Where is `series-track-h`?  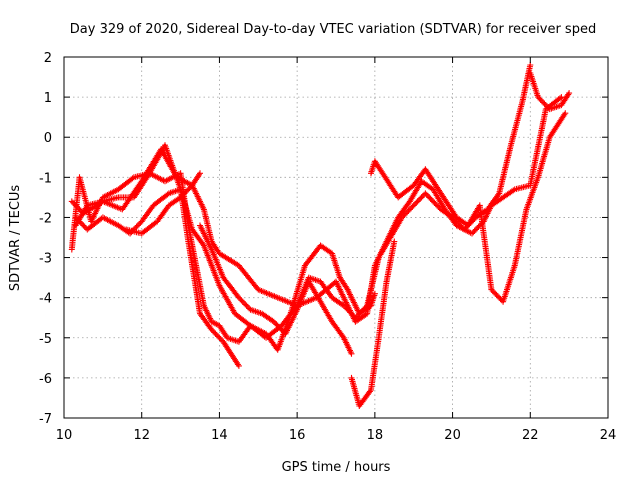 series-track-h is located at coordinates (468, 207).